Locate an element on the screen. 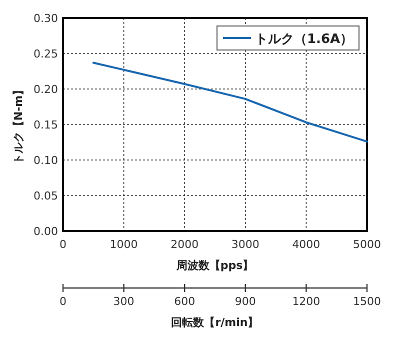 The image size is (400, 340). x-tick-label: 4000 is located at coordinates (306, 244).